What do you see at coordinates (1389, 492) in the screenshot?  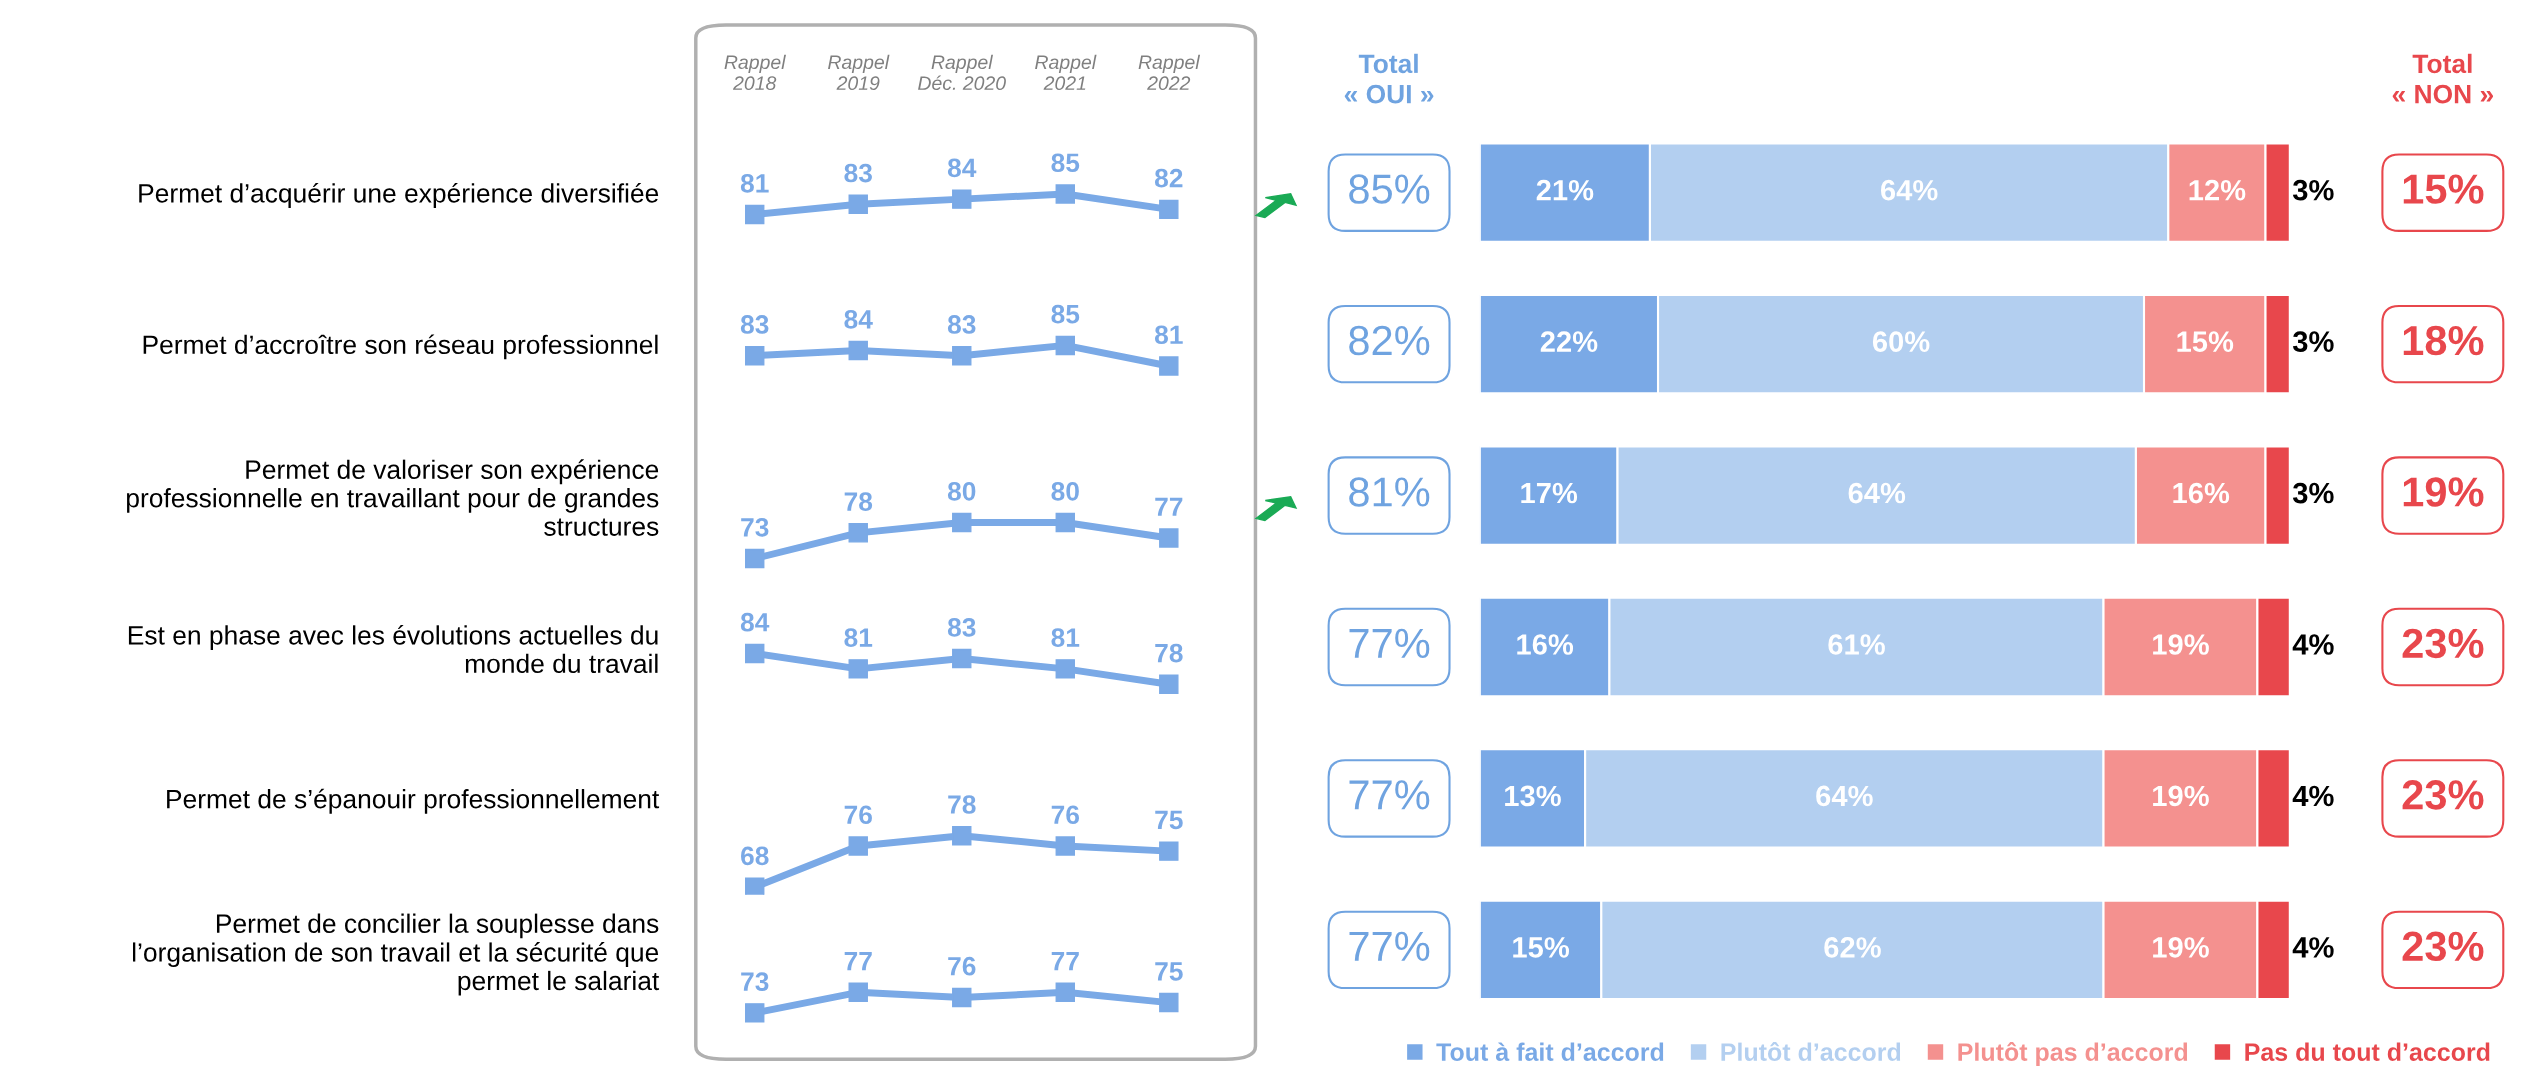 I see `text: 81%` at bounding box center [1389, 492].